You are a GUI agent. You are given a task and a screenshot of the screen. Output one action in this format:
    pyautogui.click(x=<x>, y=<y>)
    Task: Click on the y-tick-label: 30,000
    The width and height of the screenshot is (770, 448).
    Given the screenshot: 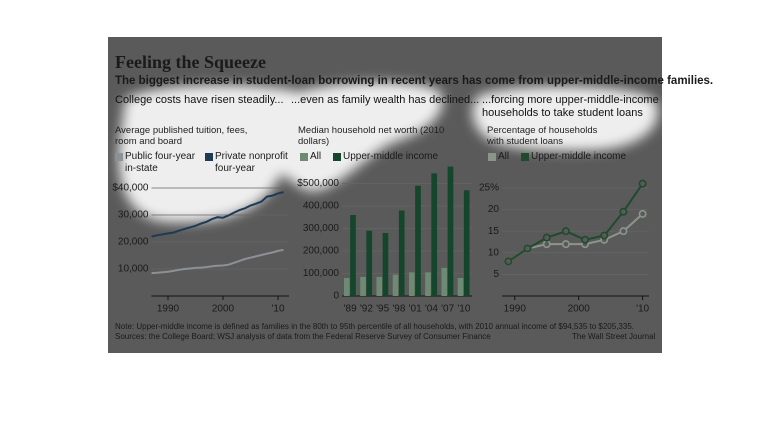 What is the action you would take?
    pyautogui.click(x=133, y=215)
    